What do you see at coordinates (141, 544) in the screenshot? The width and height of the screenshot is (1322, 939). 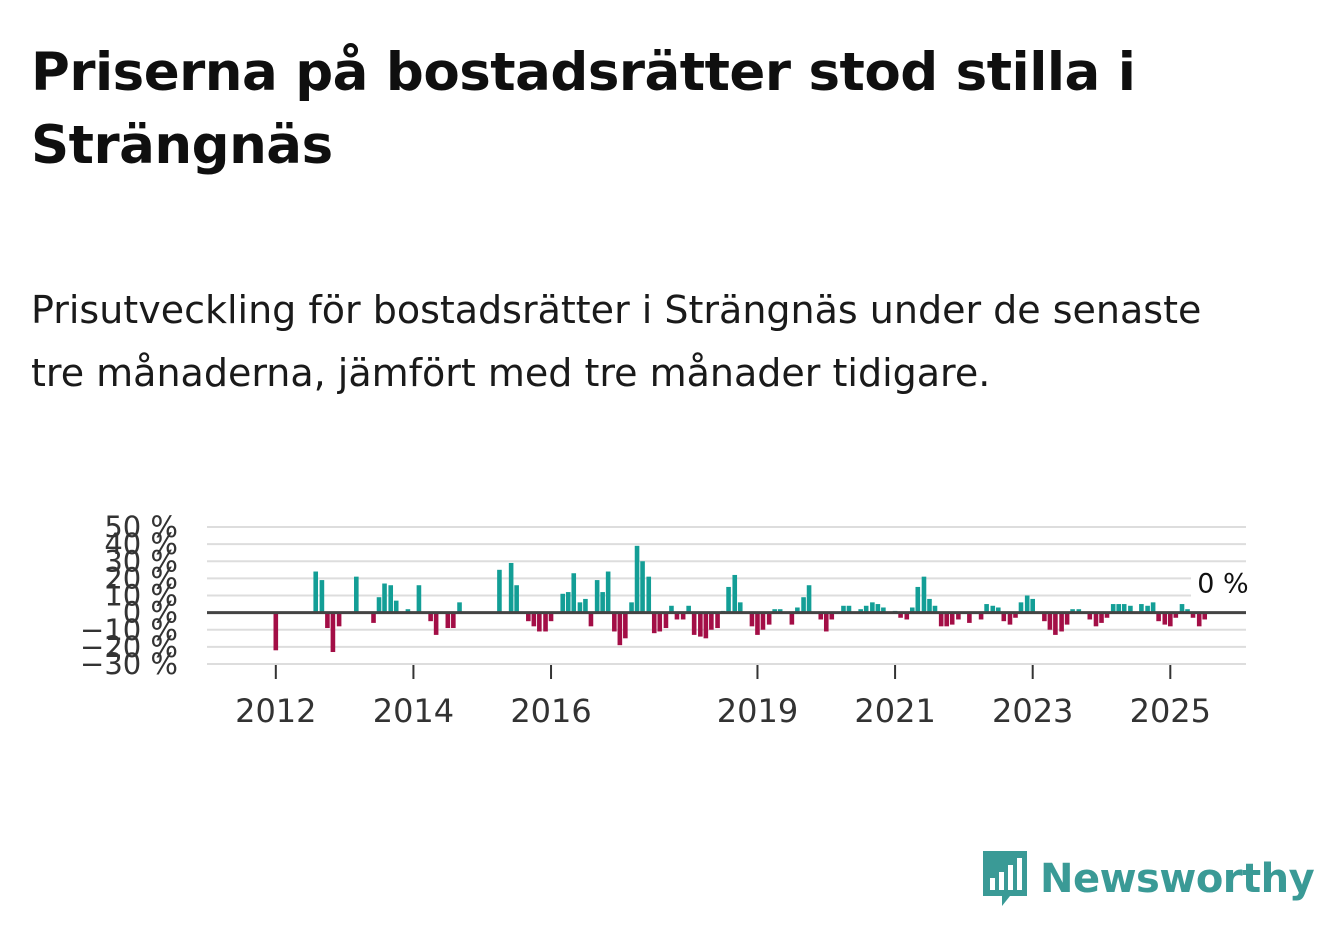 I see `y-tick-label: 40 %` at bounding box center [141, 544].